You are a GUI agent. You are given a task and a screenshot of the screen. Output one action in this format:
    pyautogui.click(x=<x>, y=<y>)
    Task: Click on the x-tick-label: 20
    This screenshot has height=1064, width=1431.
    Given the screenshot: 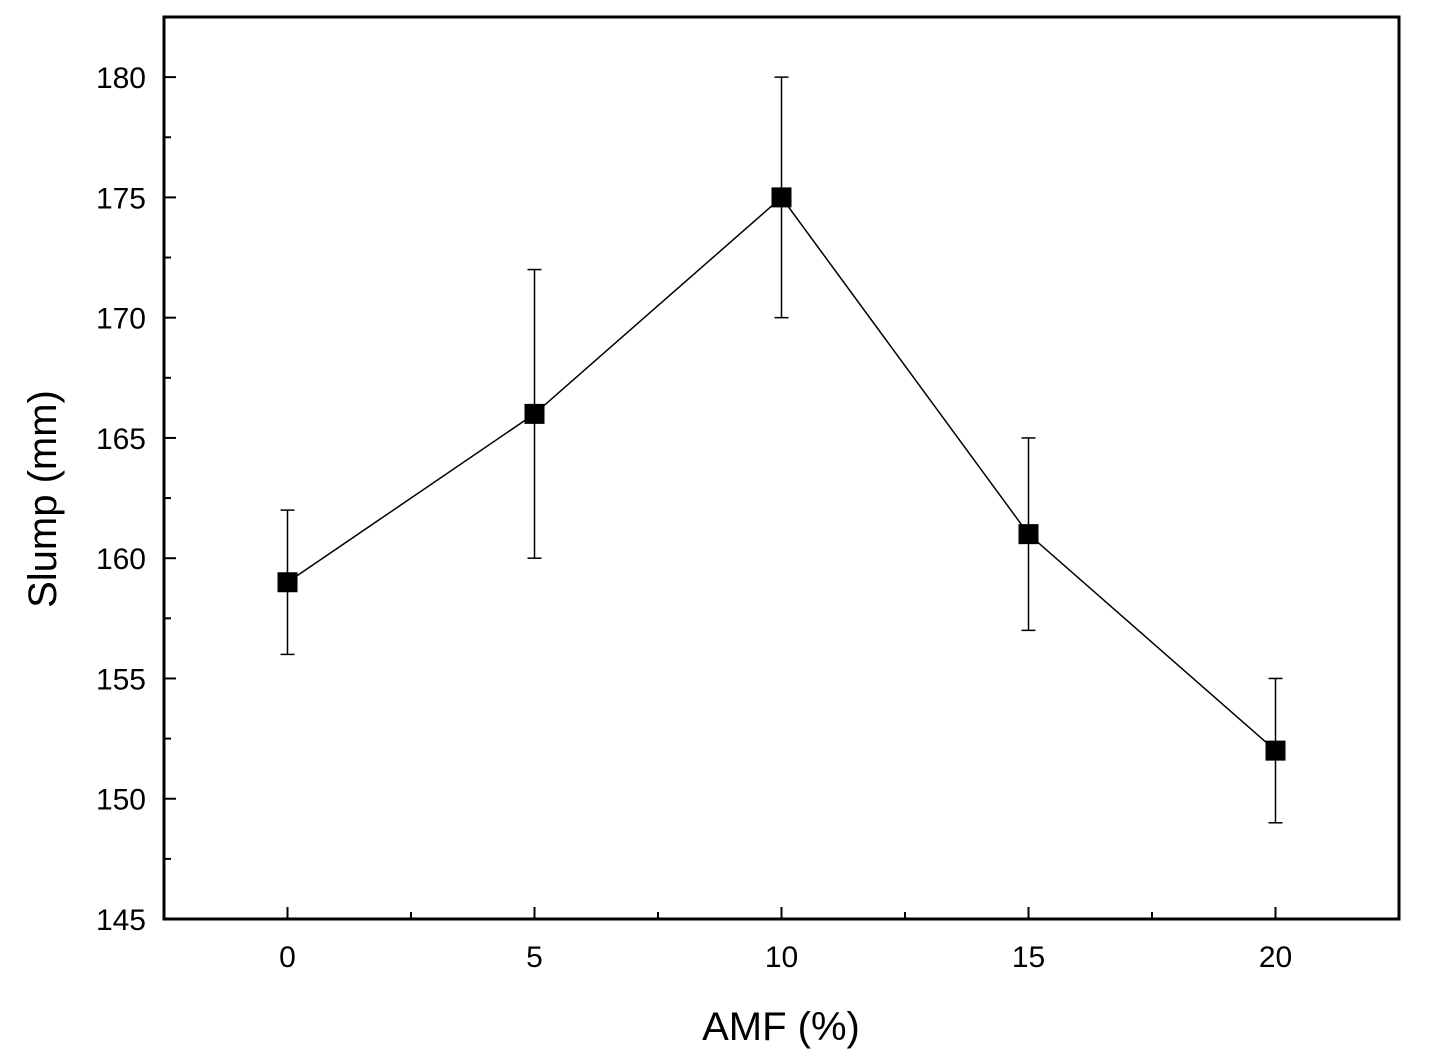 What is the action you would take?
    pyautogui.click(x=1275, y=957)
    